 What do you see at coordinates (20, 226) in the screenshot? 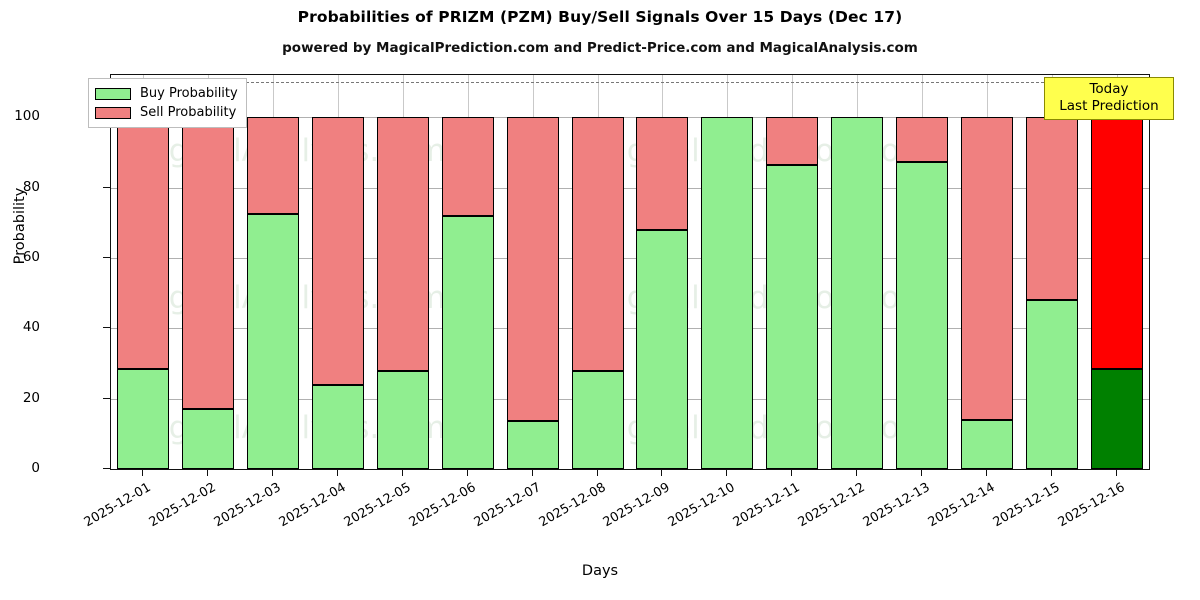
I see `y-axis-label: Probability` at bounding box center [20, 226].